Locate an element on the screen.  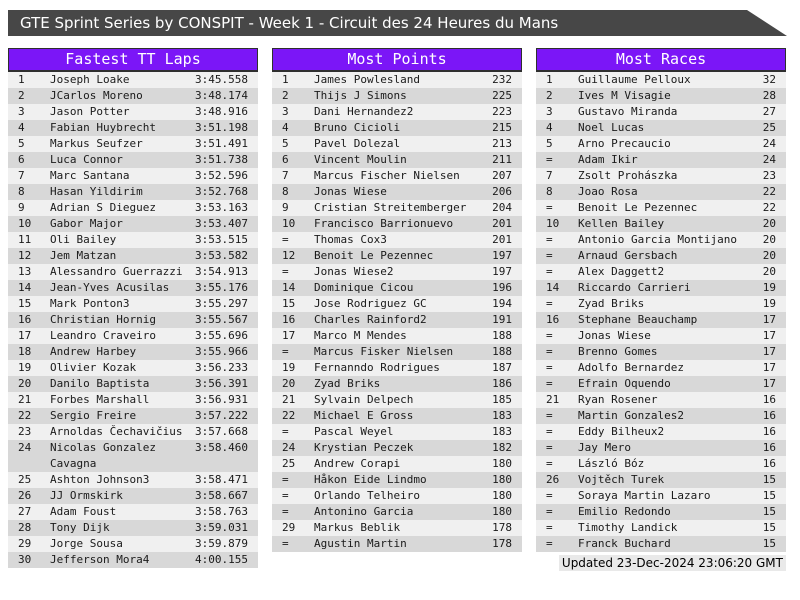
rank-cell: 12 is located at coordinates (289, 255).